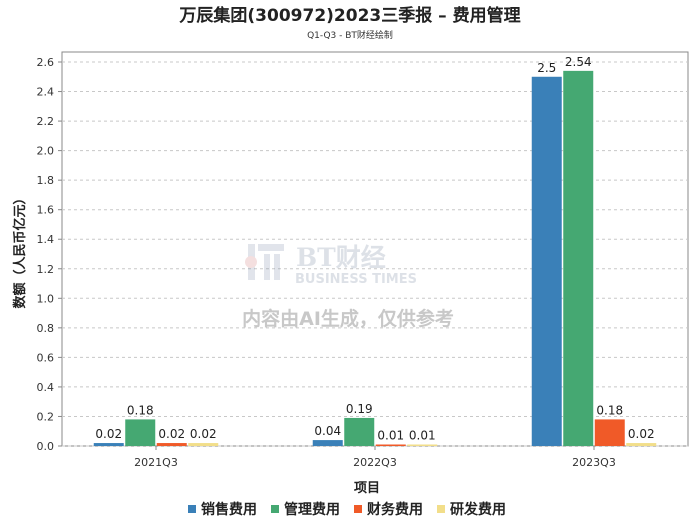 This screenshot has width=700, height=524. I want to click on y-tick-label: 2.0, so click(46, 151).